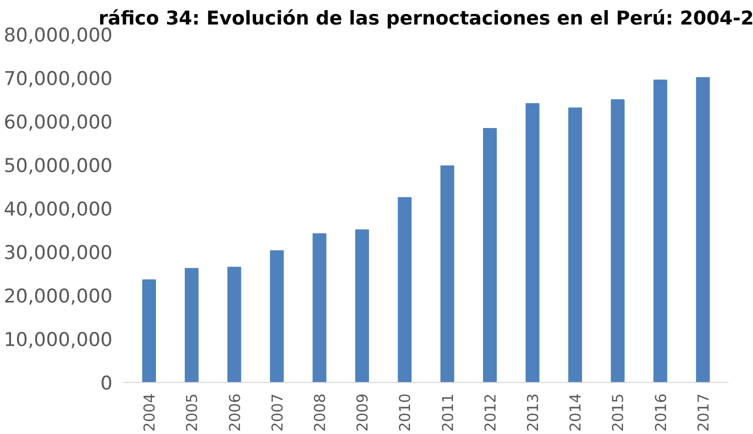 Image resolution: width=753 pixels, height=434 pixels. I want to click on y-tick-label: 30,000,000, so click(58, 253).